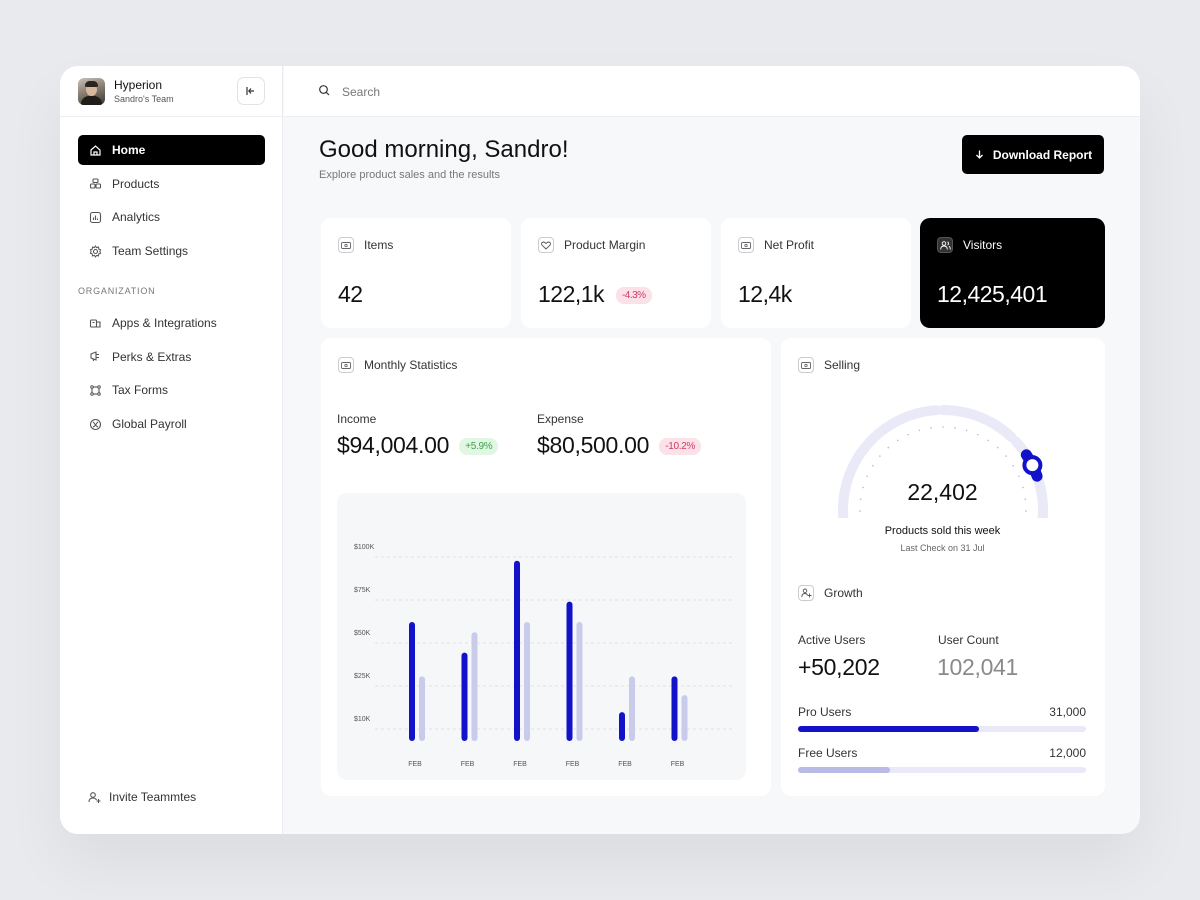 Image resolution: width=1200 pixels, height=900 pixels. What do you see at coordinates (843, 593) in the screenshot?
I see `growth-label: Growth` at bounding box center [843, 593].